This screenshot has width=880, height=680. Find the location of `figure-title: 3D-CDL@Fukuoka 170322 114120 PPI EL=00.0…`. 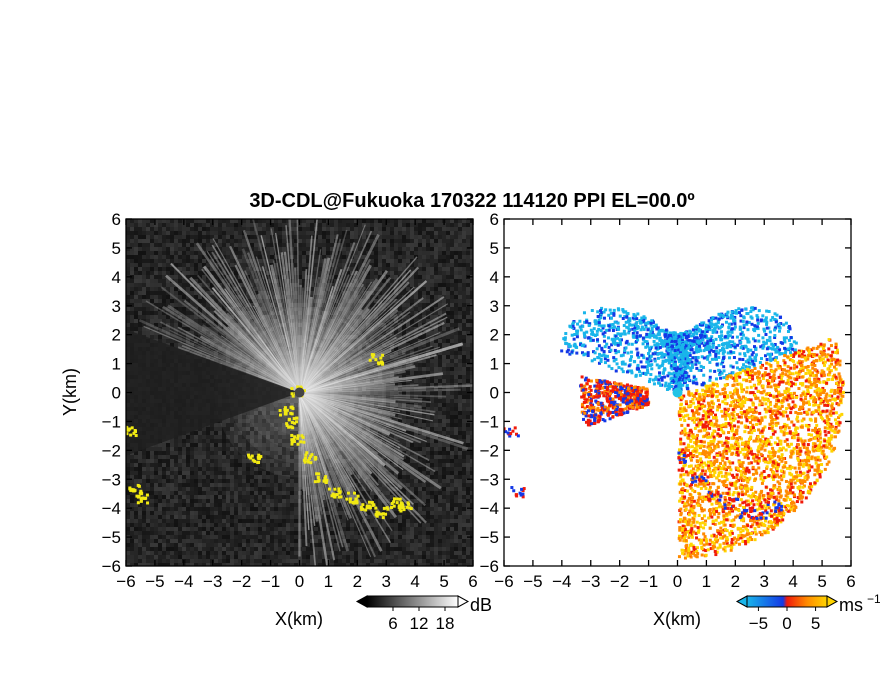

figure-title: 3D-CDL@Fukuoka 170322 114120 PPI EL=00.0… is located at coordinates (471, 201).